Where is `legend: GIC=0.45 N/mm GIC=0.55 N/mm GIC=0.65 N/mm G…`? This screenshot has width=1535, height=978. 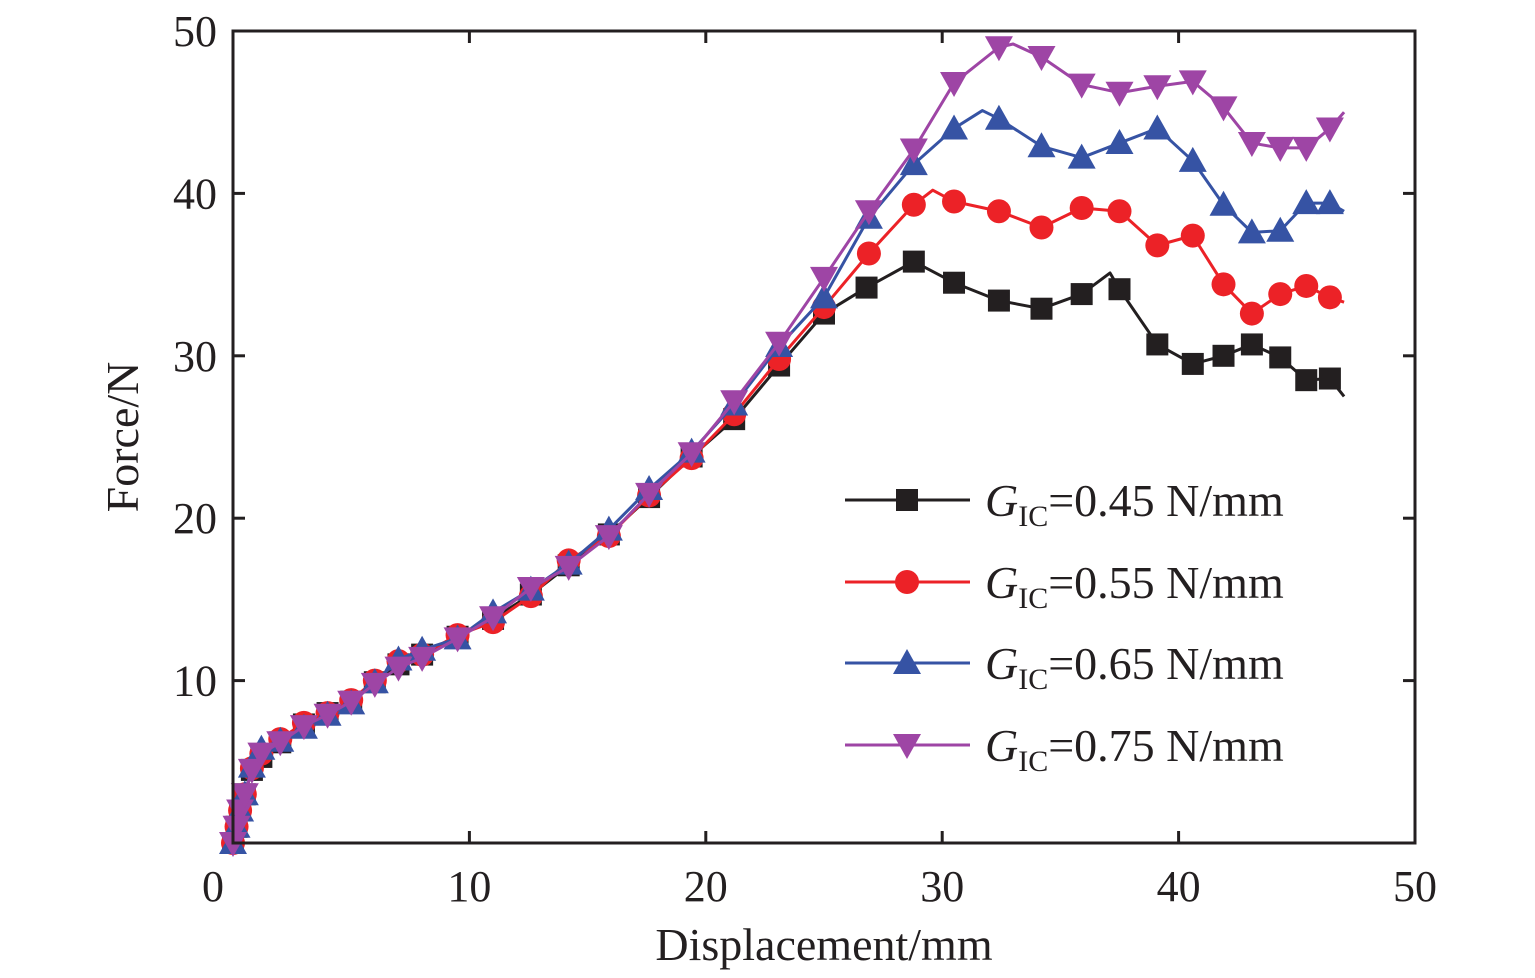 legend: GIC=0.45 N/mm GIC=0.55 N/mm GIC=0.65 N/mm G… is located at coordinates (1064, 626).